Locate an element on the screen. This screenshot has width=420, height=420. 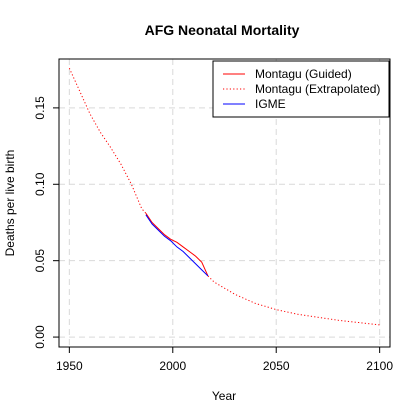
series-line-montagu-guided is located at coordinates (177, 245).